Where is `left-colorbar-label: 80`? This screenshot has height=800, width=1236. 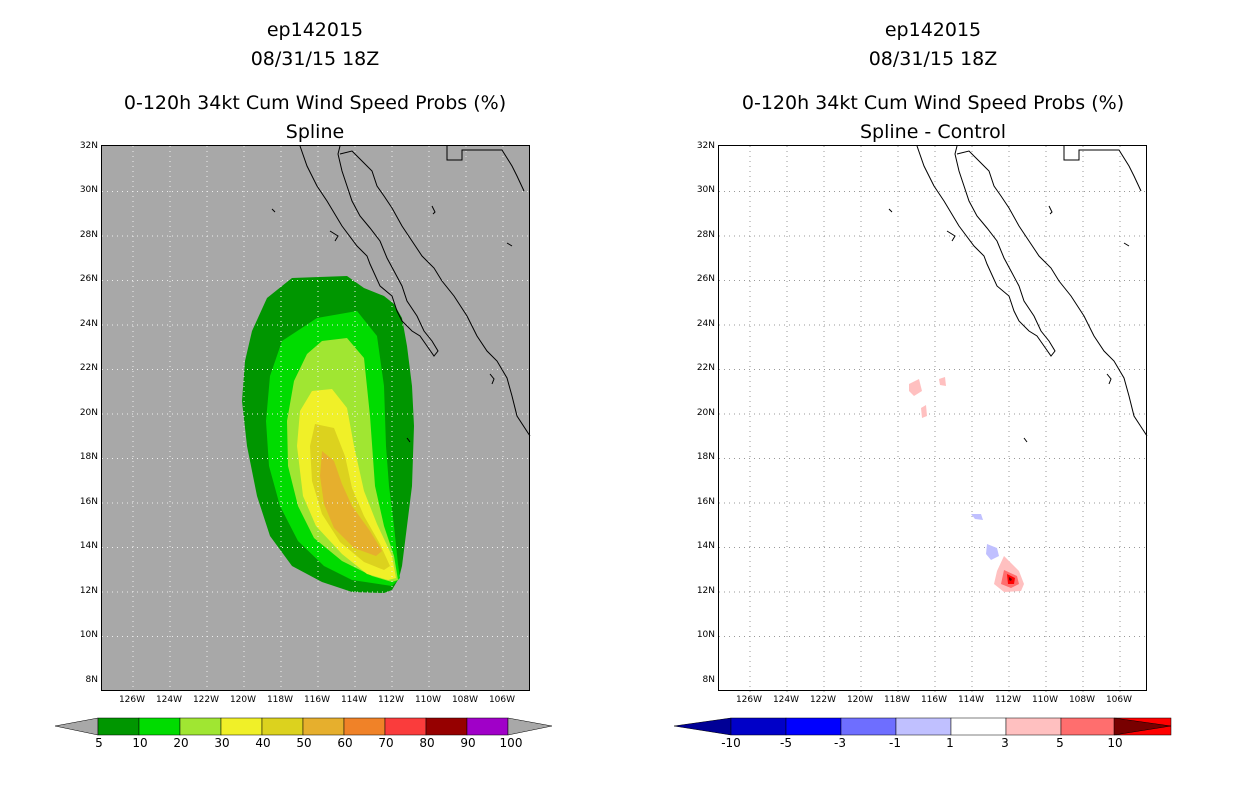 left-colorbar-label: 80 is located at coordinates (427, 743).